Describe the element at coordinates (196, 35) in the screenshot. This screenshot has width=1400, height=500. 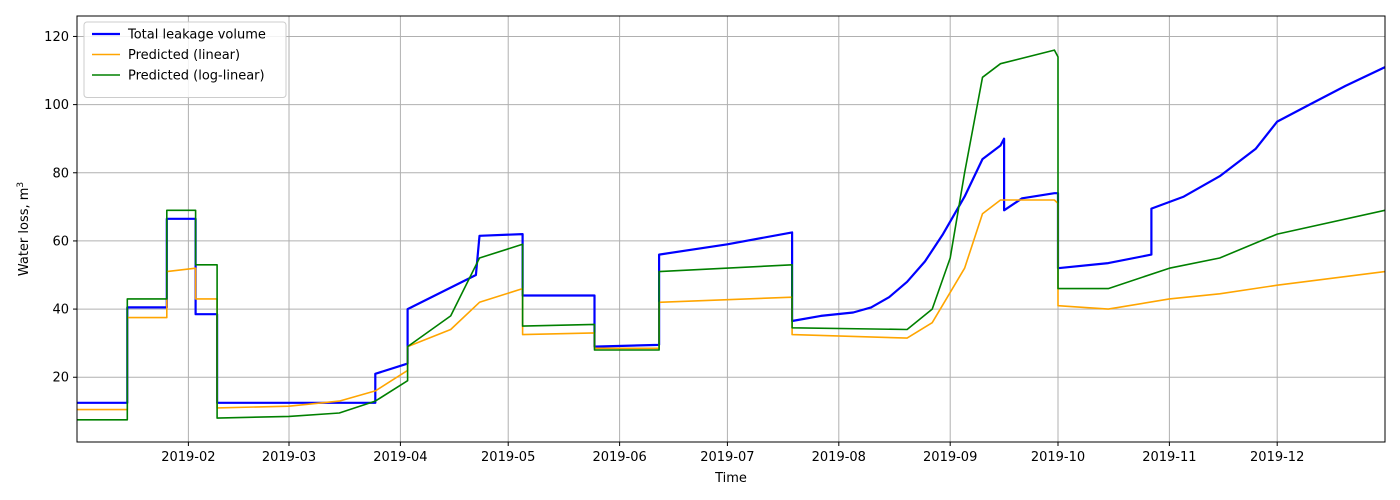
I see `legend-label: Total leakage volume` at that location.